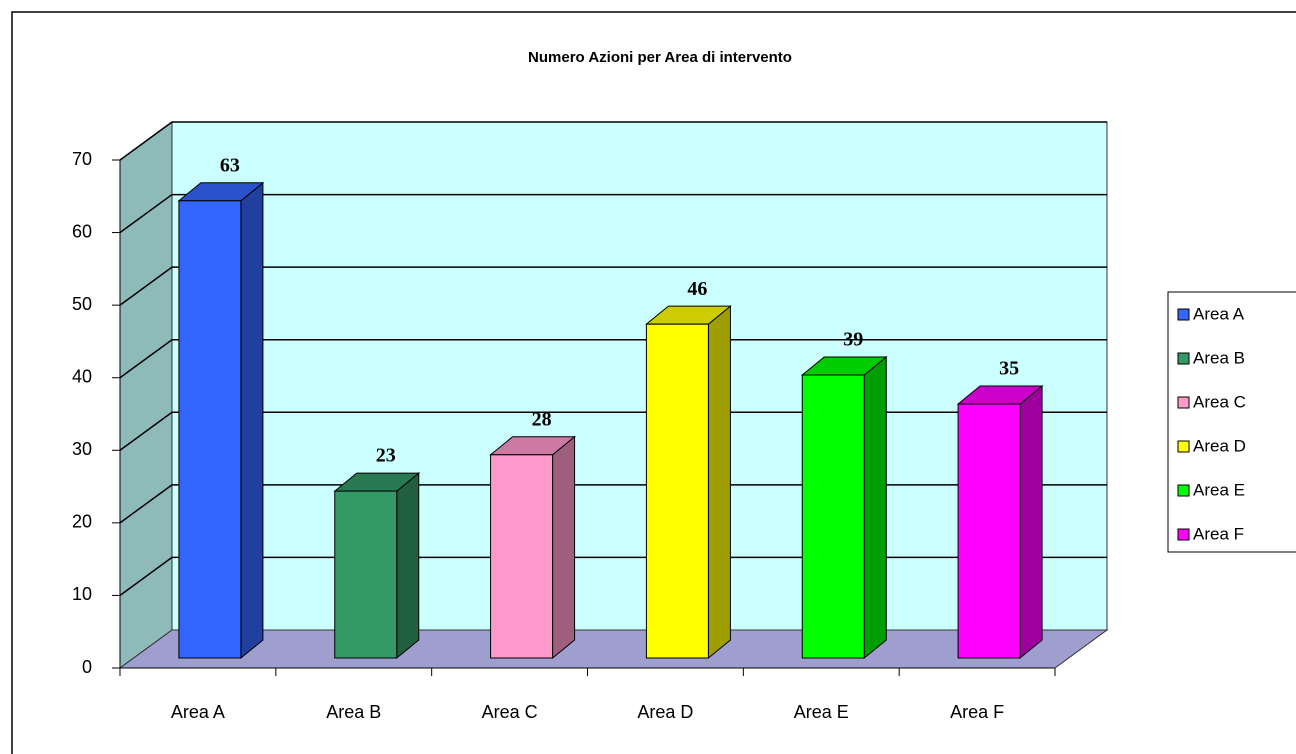  What do you see at coordinates (853, 340) in the screenshot?
I see `data-label: 39` at bounding box center [853, 340].